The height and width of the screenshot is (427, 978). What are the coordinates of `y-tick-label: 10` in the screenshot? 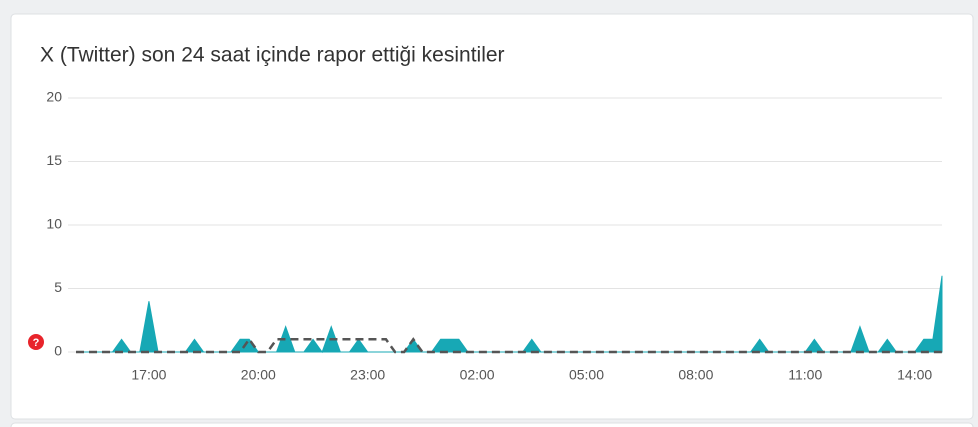 It's located at (54, 224).